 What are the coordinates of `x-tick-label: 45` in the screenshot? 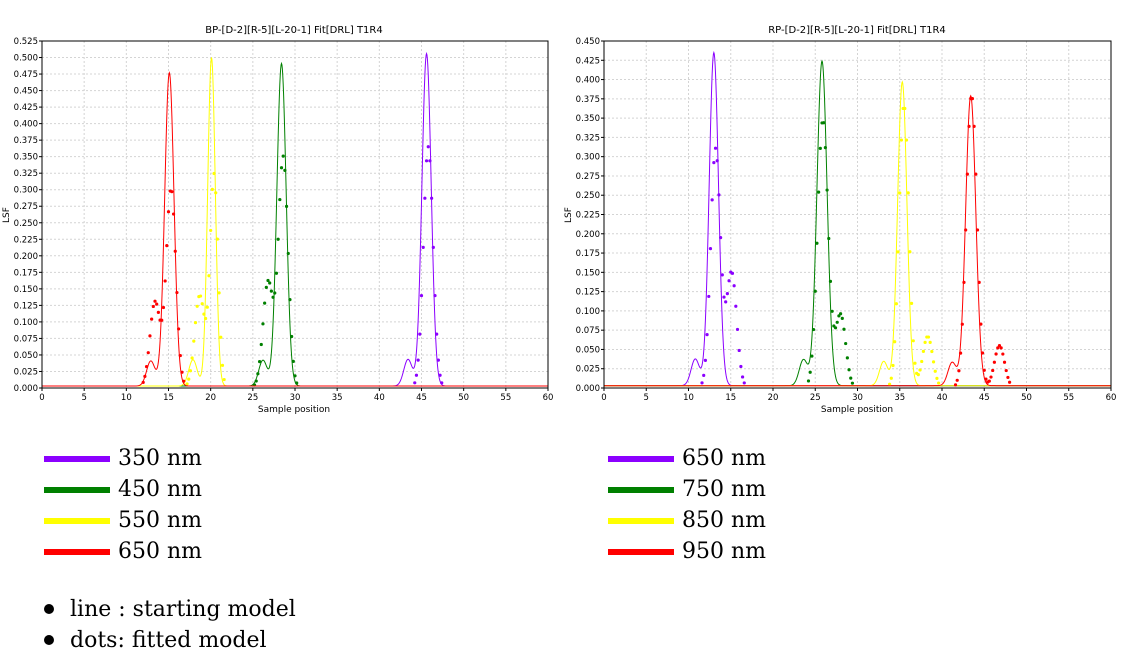 It's located at (421, 398).